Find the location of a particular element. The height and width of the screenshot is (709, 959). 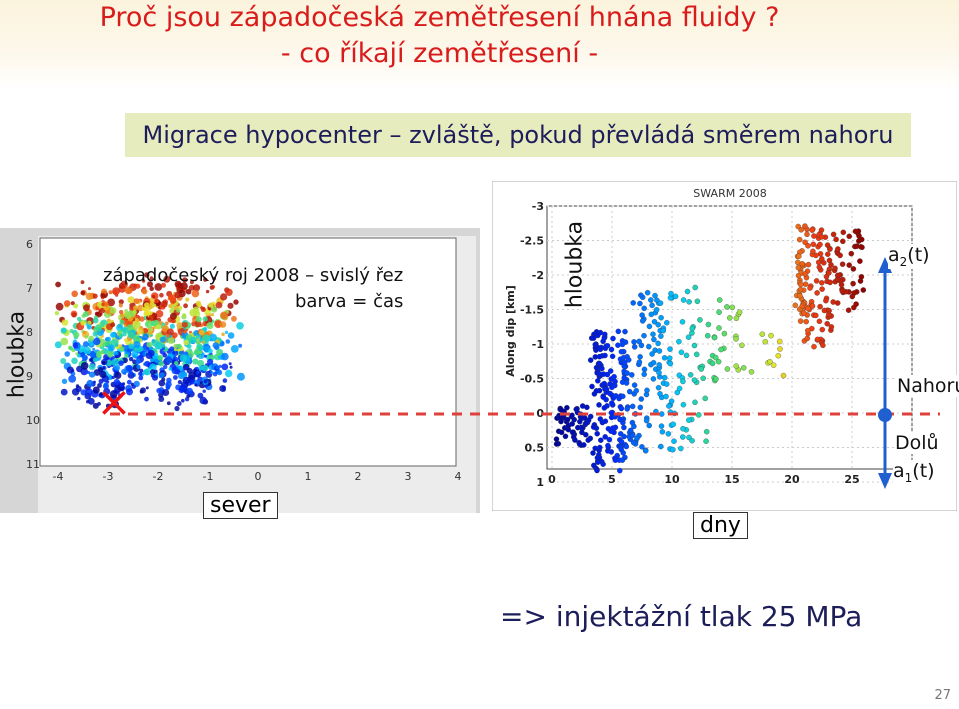

left-x-tick: 4 is located at coordinates (458, 476).